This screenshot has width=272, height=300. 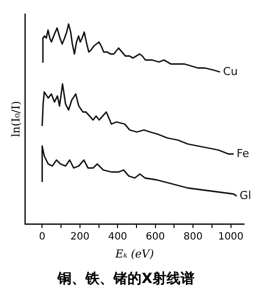 What do you see at coordinates (118, 237) in the screenshot?
I see `x-tick-label: 400` at bounding box center [118, 237].